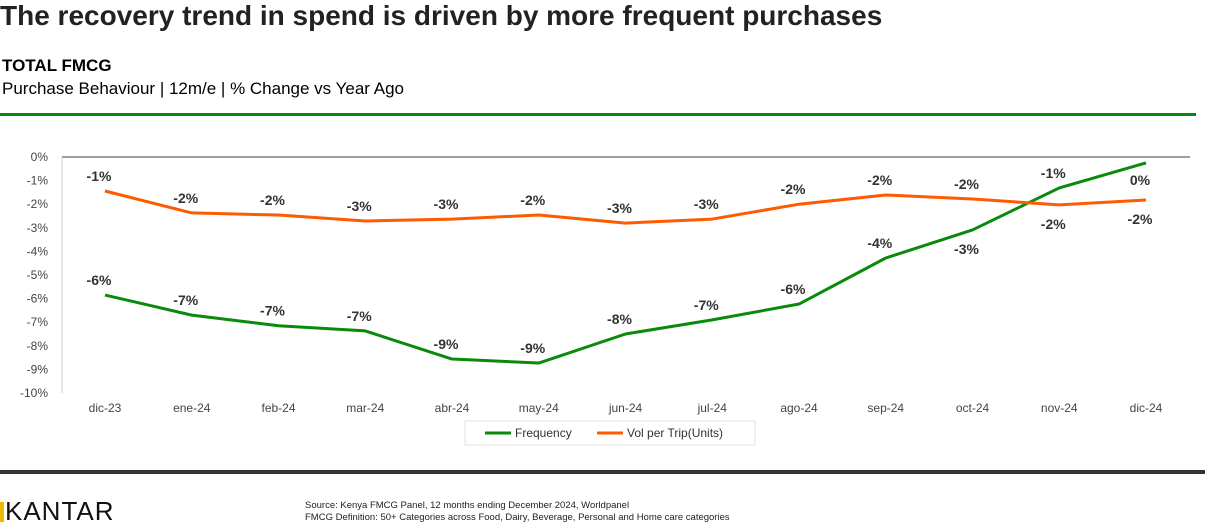 Image resolution: width=1205 pixels, height=527 pixels. I want to click on legend-label: Frequency, so click(543, 433).